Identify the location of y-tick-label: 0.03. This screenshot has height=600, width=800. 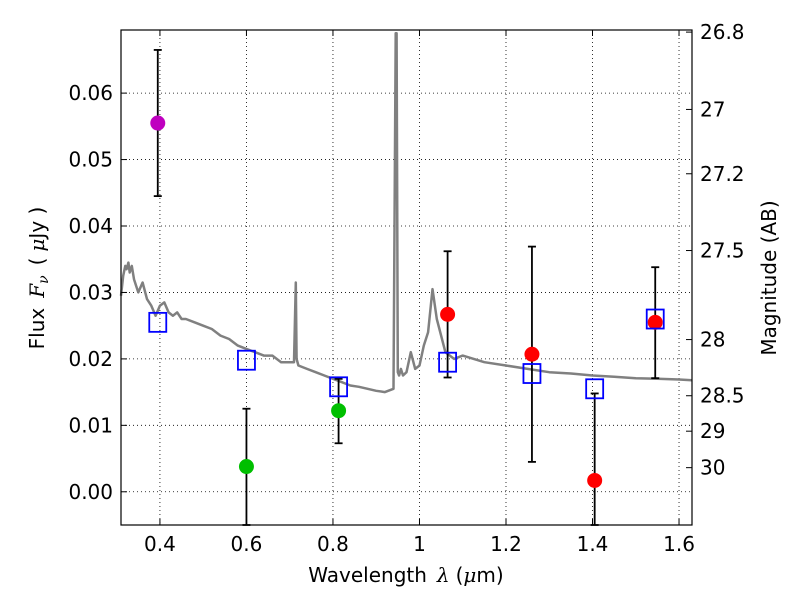
(90, 292).